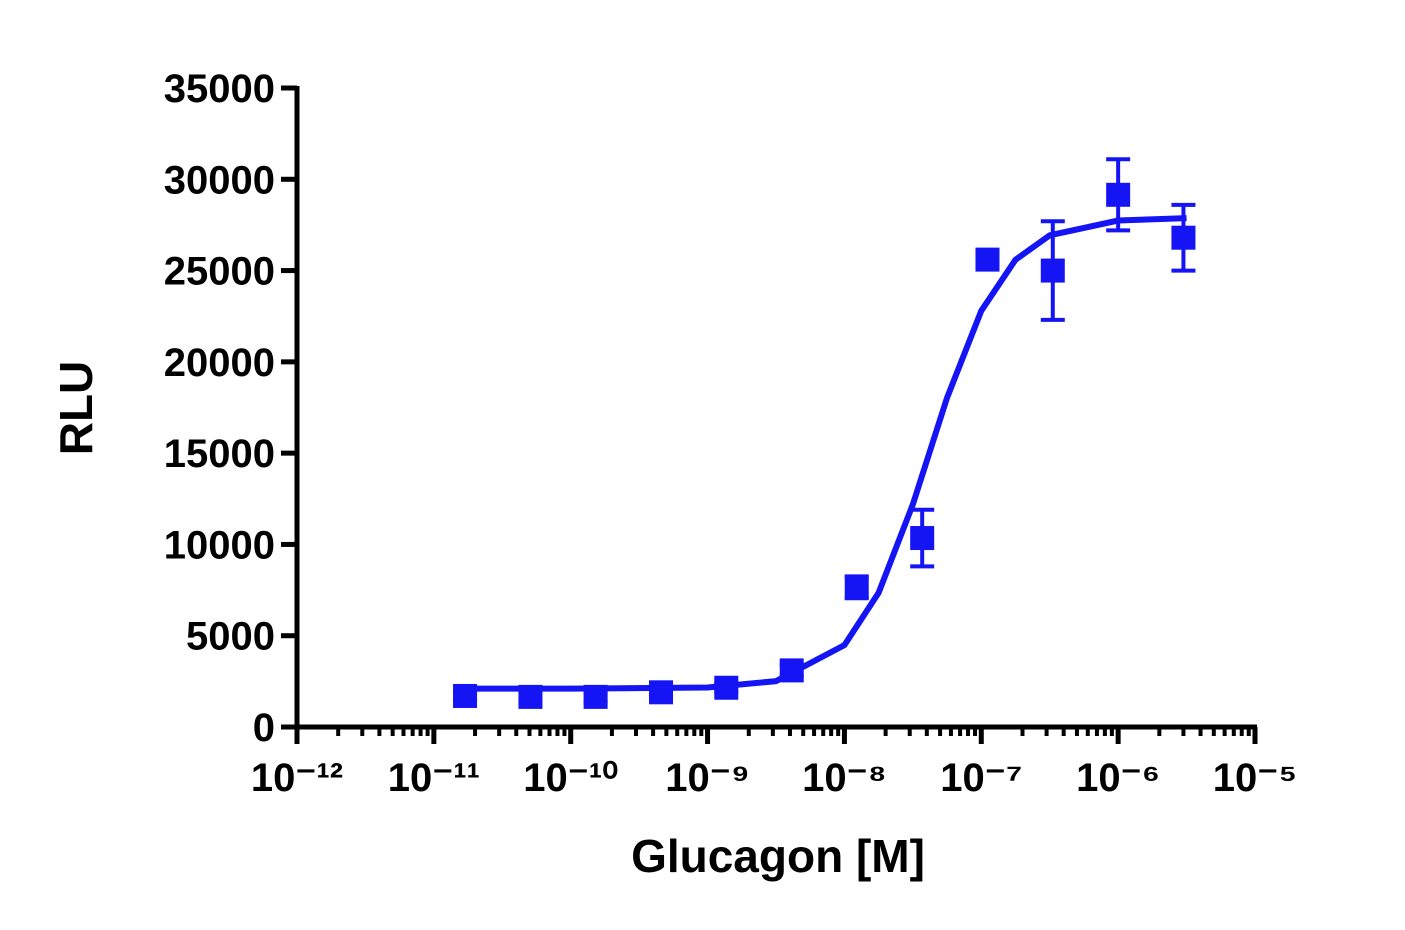 This screenshot has width=1405, height=930. What do you see at coordinates (219, 180) in the screenshot?
I see `y-tick-label: 30000` at bounding box center [219, 180].